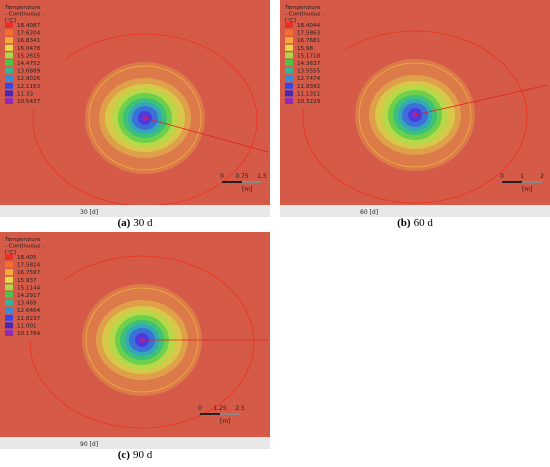  What do you see at coordinates (424, 223) in the screenshot?
I see `caption-text: 60 d` at bounding box center [424, 223].